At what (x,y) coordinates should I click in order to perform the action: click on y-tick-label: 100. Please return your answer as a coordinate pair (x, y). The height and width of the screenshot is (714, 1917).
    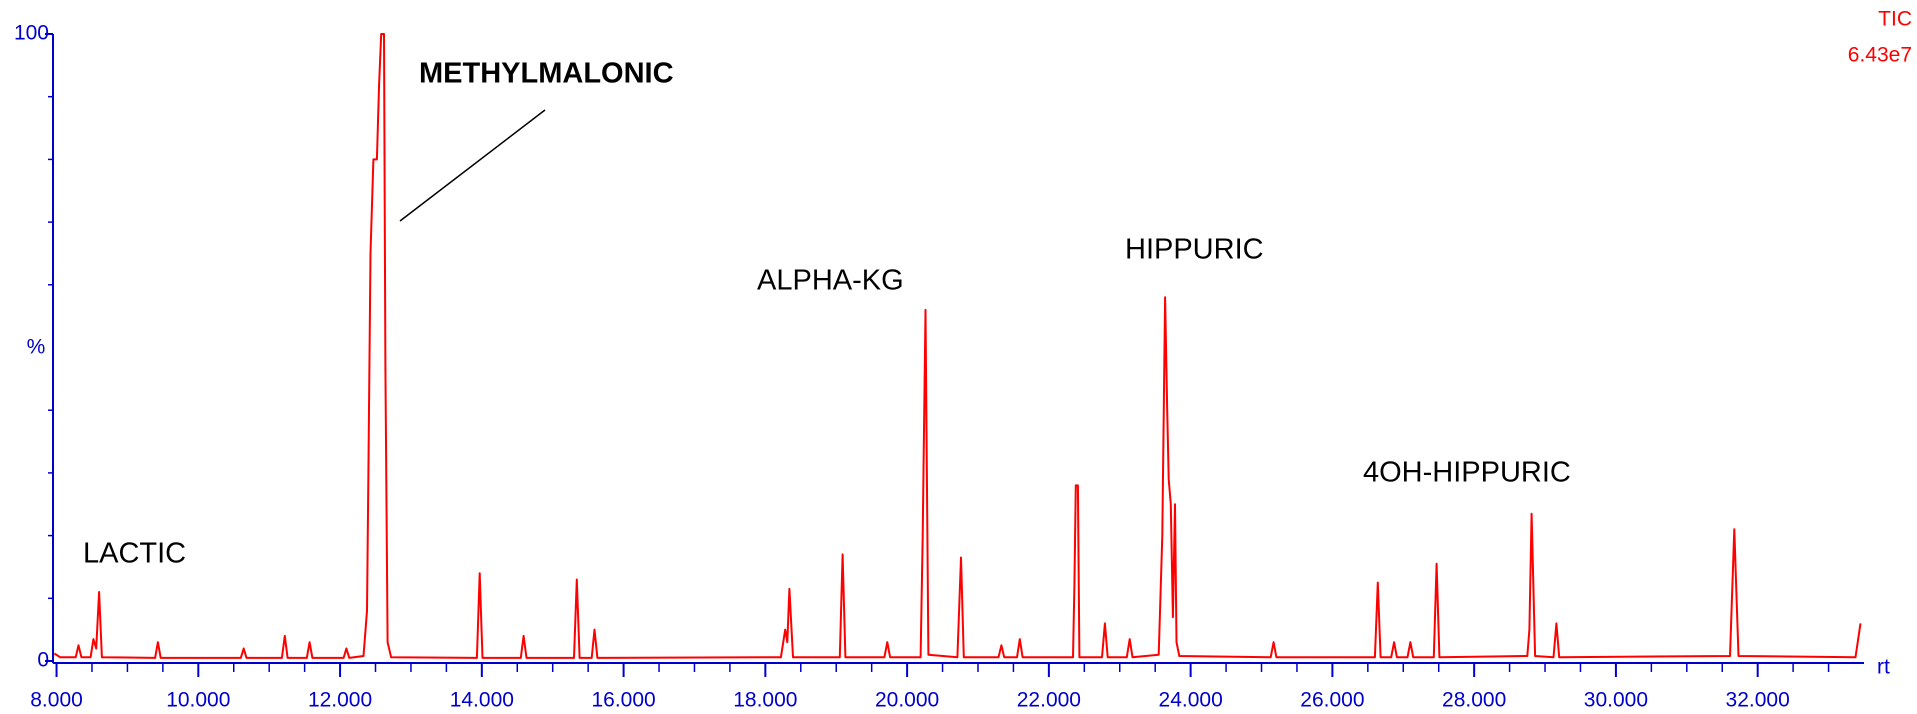
    Looking at the image, I should click on (31, 33).